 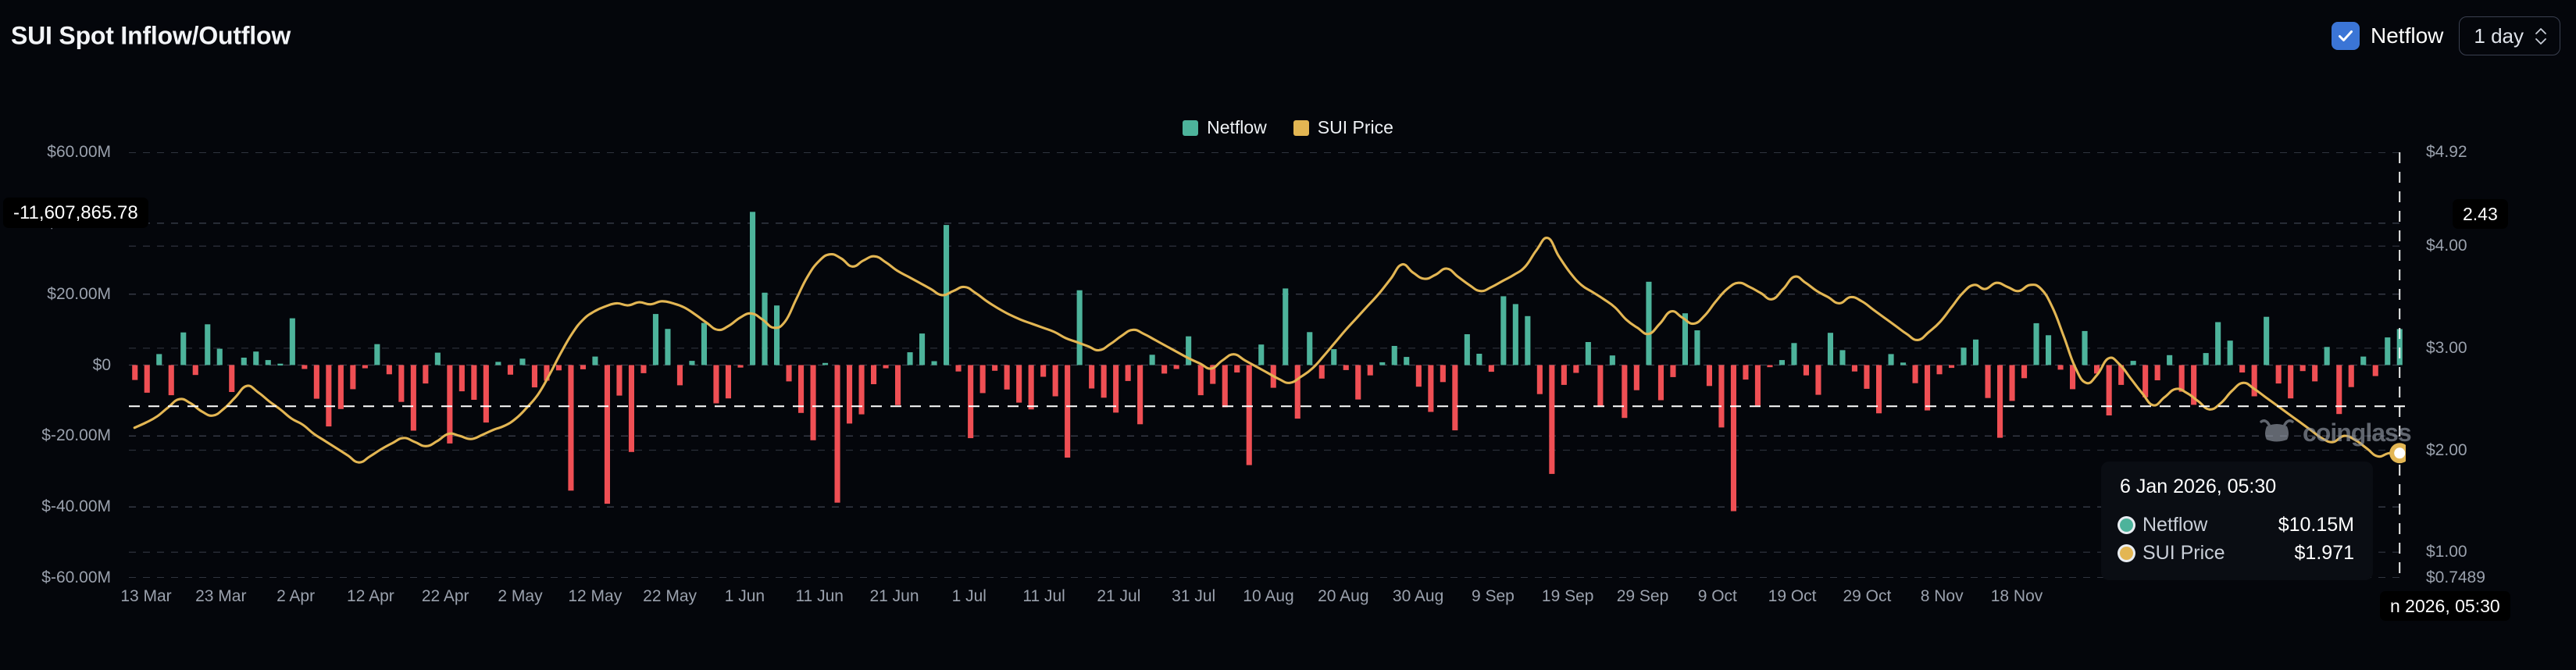 What do you see at coordinates (1301, 127) in the screenshot?
I see `legend-swatch-sui-price` at bounding box center [1301, 127].